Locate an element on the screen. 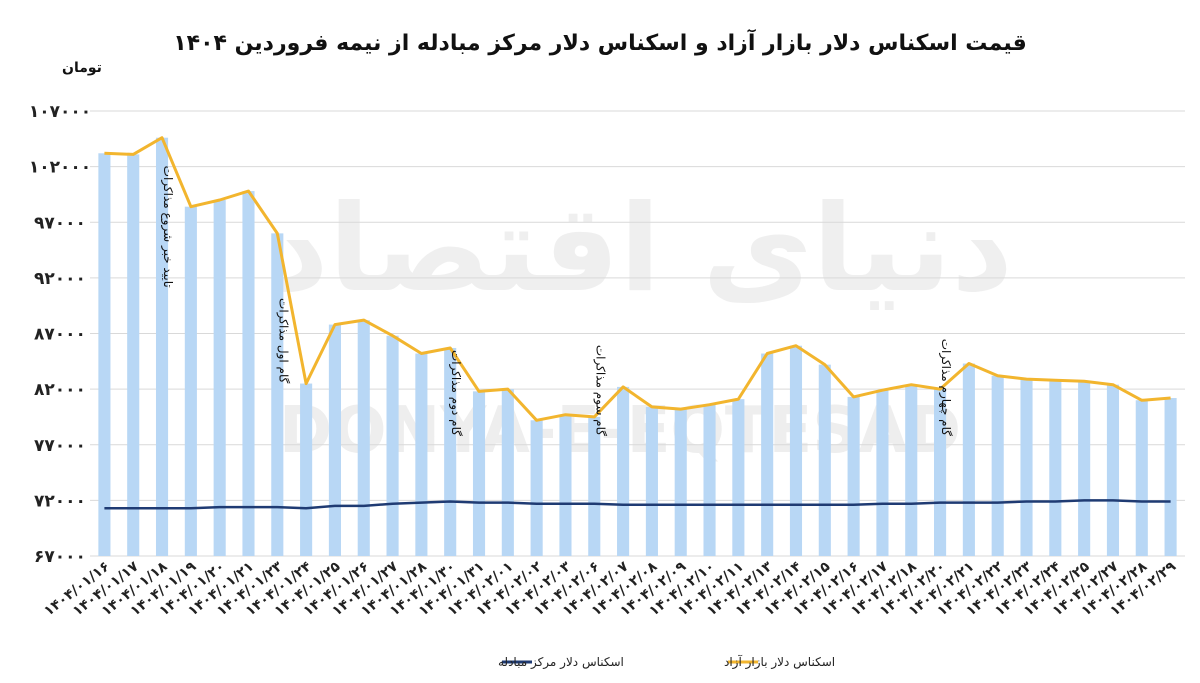 The image size is (1200, 683). y-tick-label: ۸۷۰۰۰ is located at coordinates (60, 335).